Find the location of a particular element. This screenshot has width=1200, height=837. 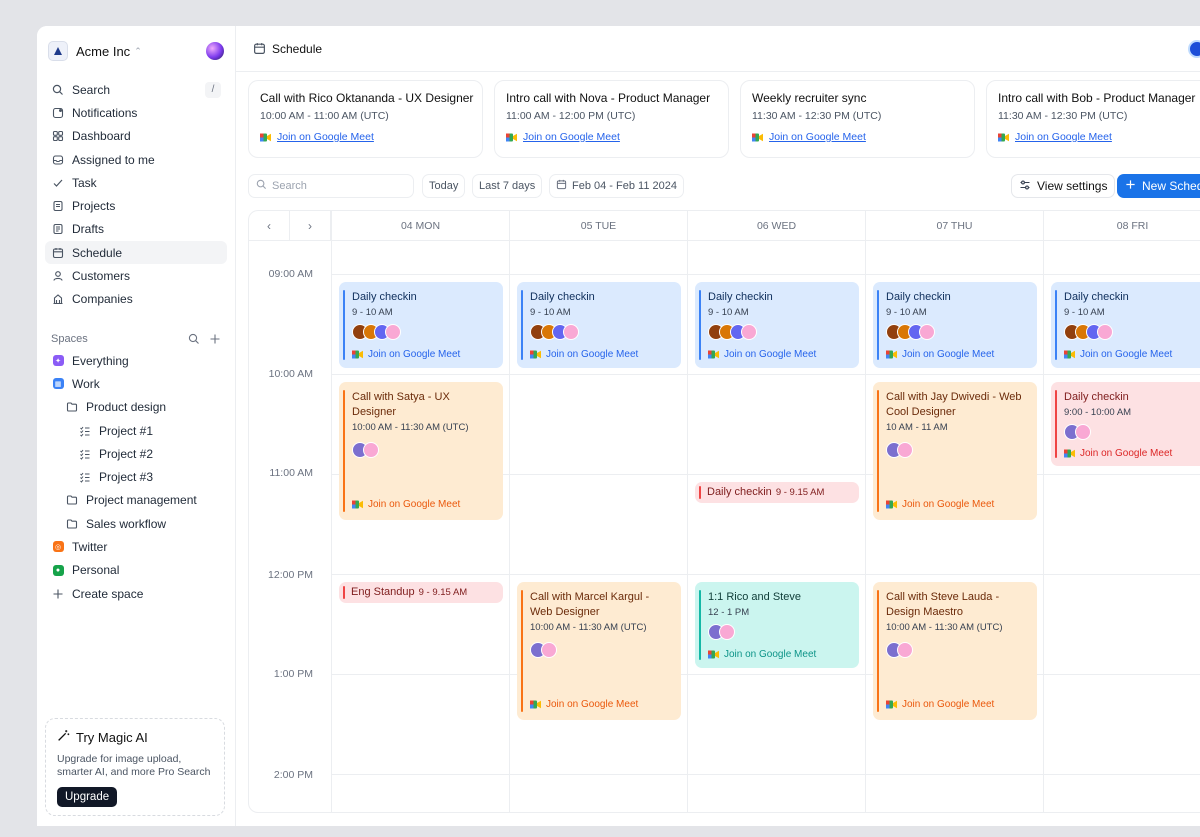

sidebar-item-companies: Companies is located at coordinates (136, 299).